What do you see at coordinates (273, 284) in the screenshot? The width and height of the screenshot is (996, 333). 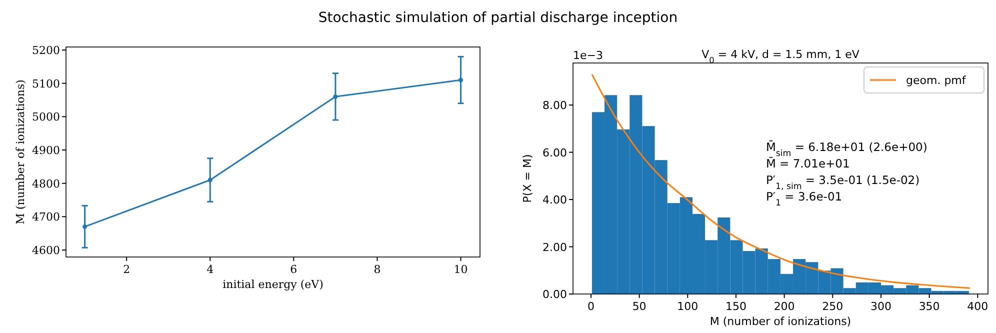 I see `x-axis-title: initial energy (eV)` at bounding box center [273, 284].